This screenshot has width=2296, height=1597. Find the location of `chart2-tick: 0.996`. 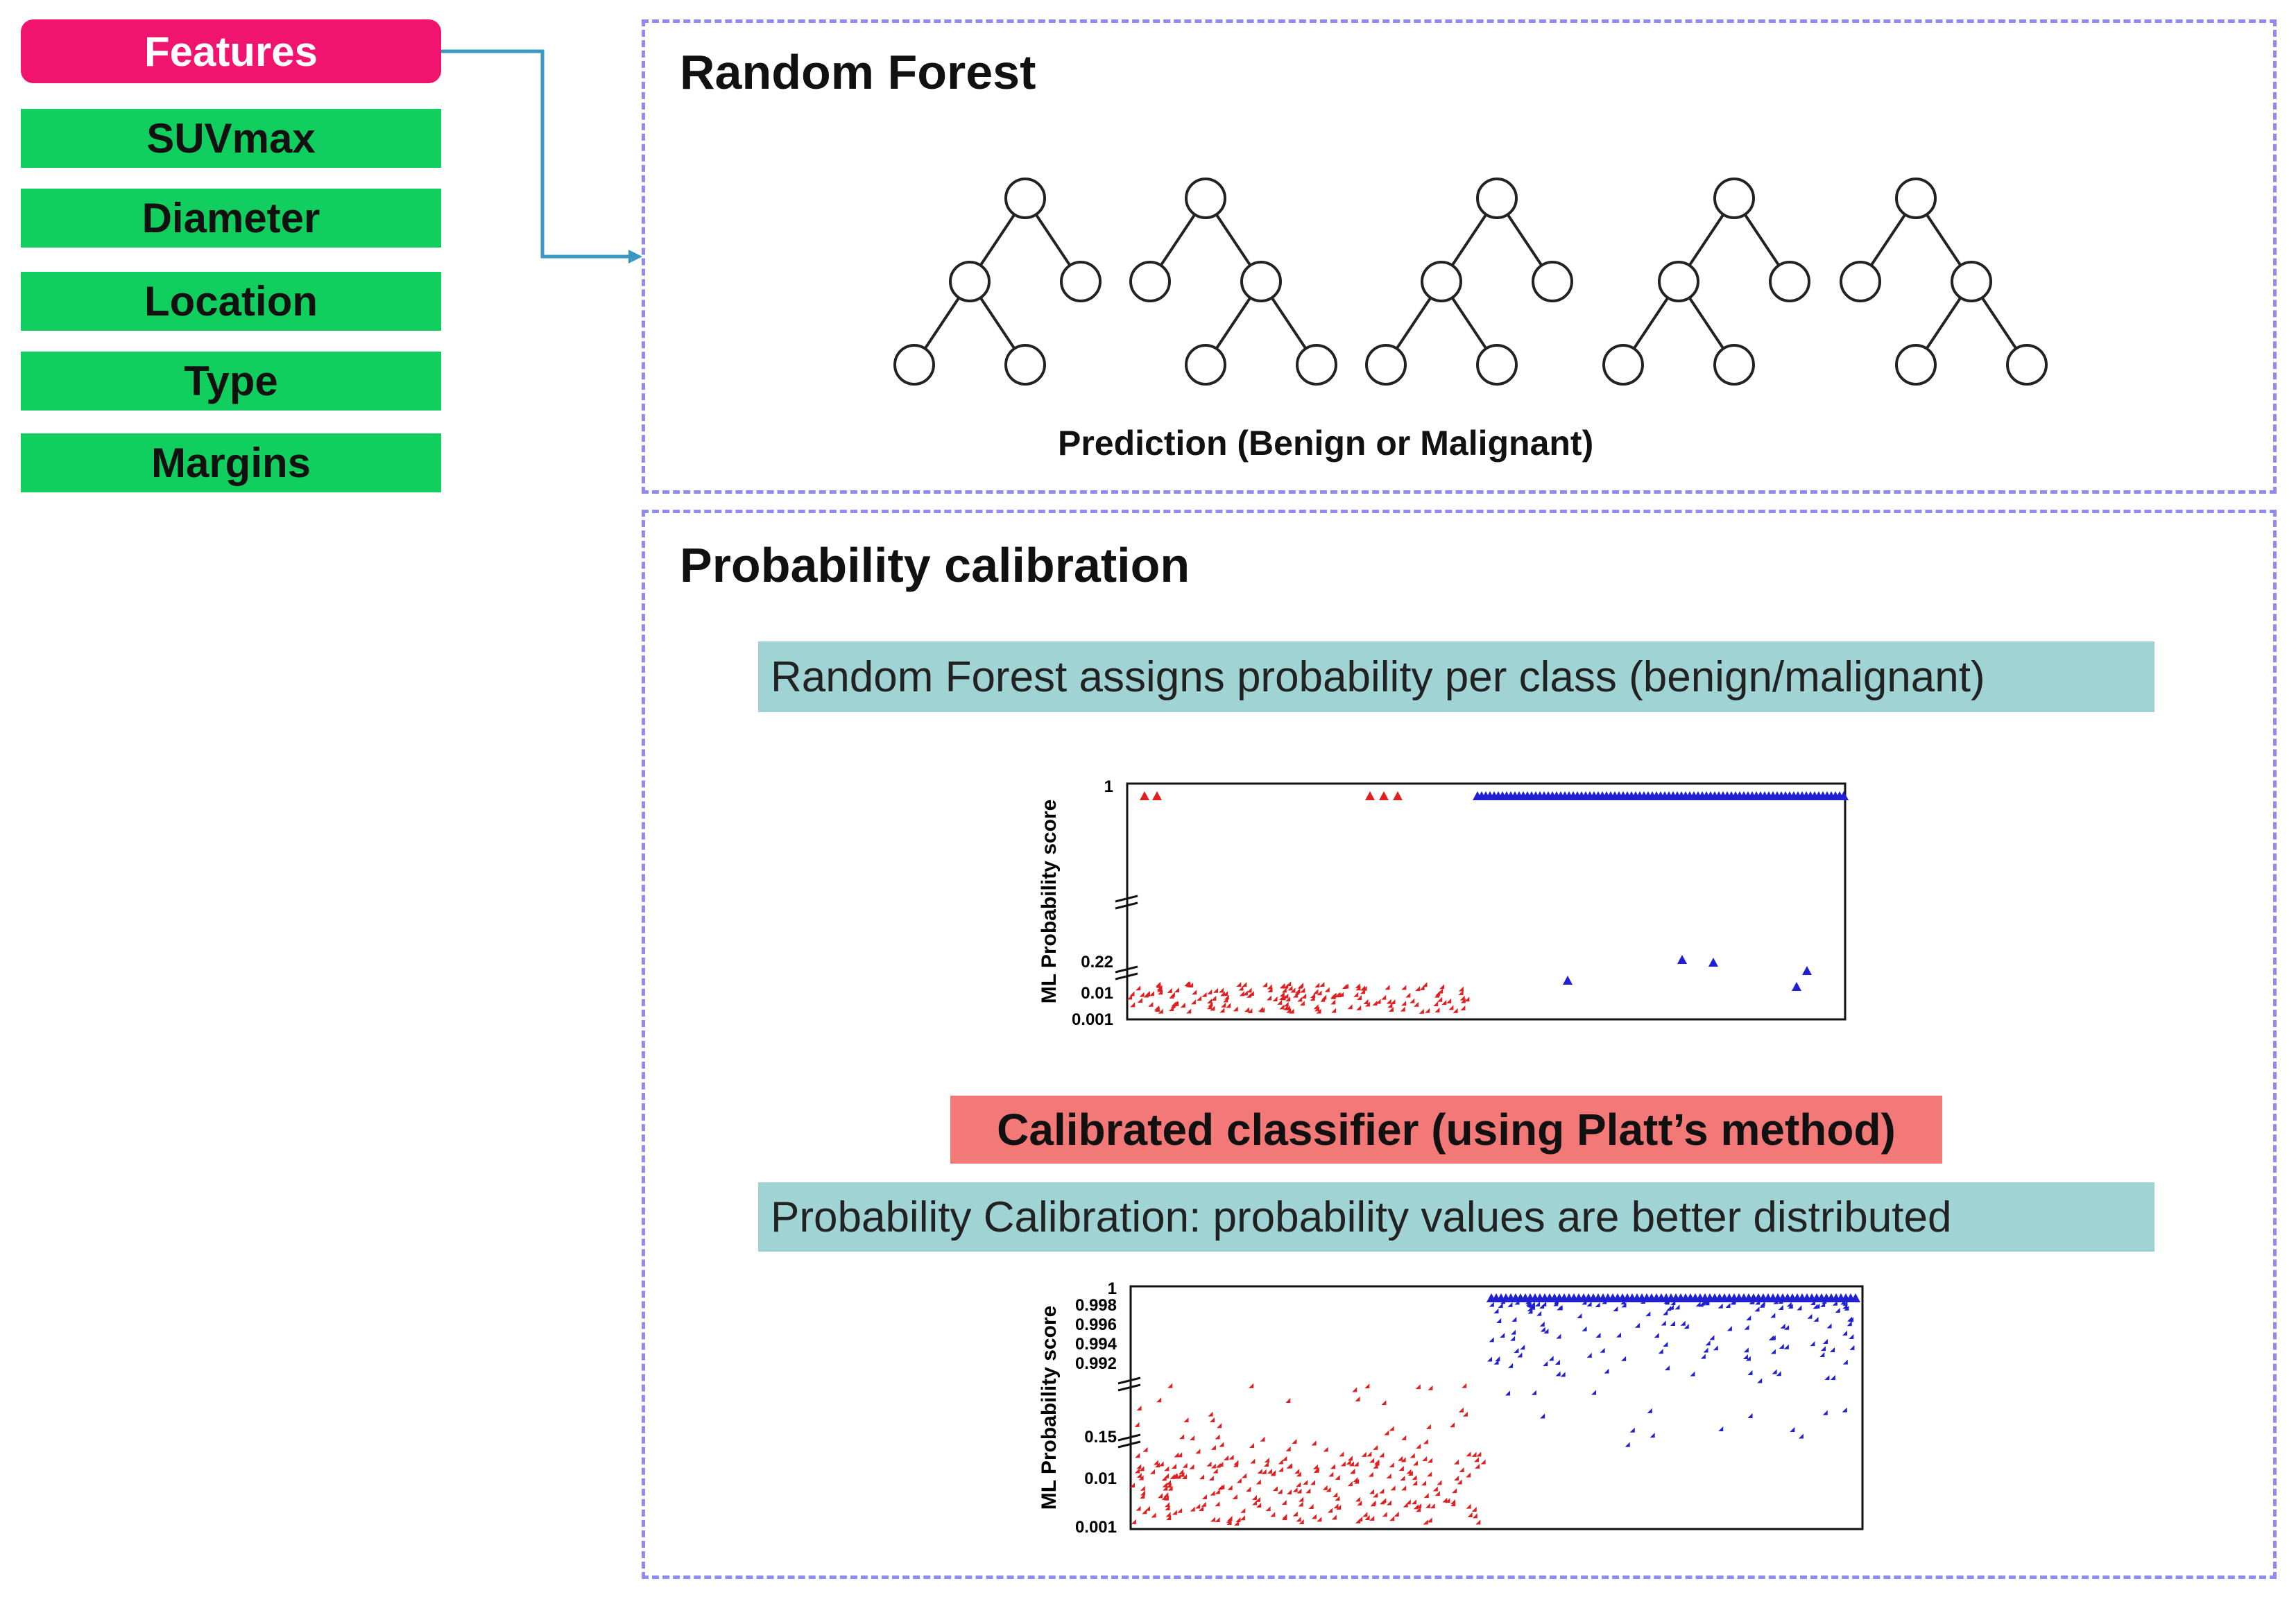

chart2-tick: 0.996 is located at coordinates (1096, 1325).